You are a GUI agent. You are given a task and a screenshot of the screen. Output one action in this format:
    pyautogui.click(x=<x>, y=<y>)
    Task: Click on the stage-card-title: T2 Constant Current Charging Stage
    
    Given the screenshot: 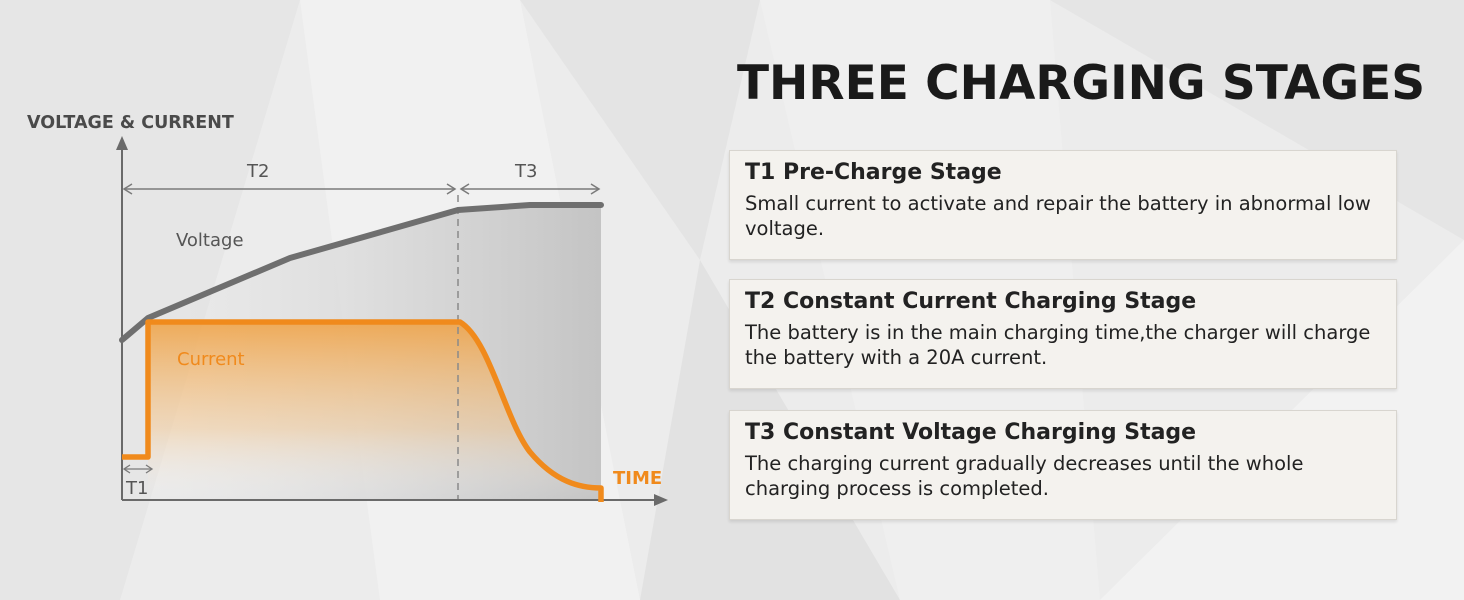 What is the action you would take?
    pyautogui.click(x=971, y=301)
    